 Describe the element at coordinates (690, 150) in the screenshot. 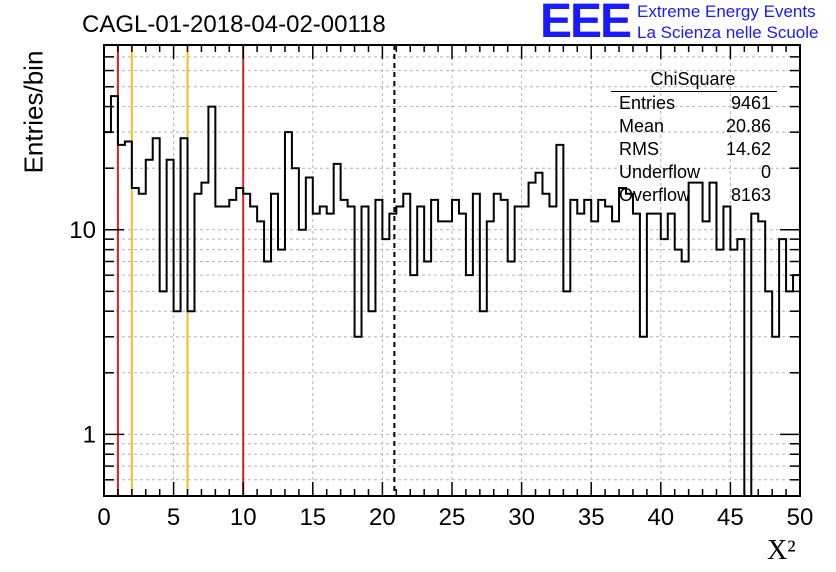

I see `stats-row-rms: RMS 14.62` at that location.